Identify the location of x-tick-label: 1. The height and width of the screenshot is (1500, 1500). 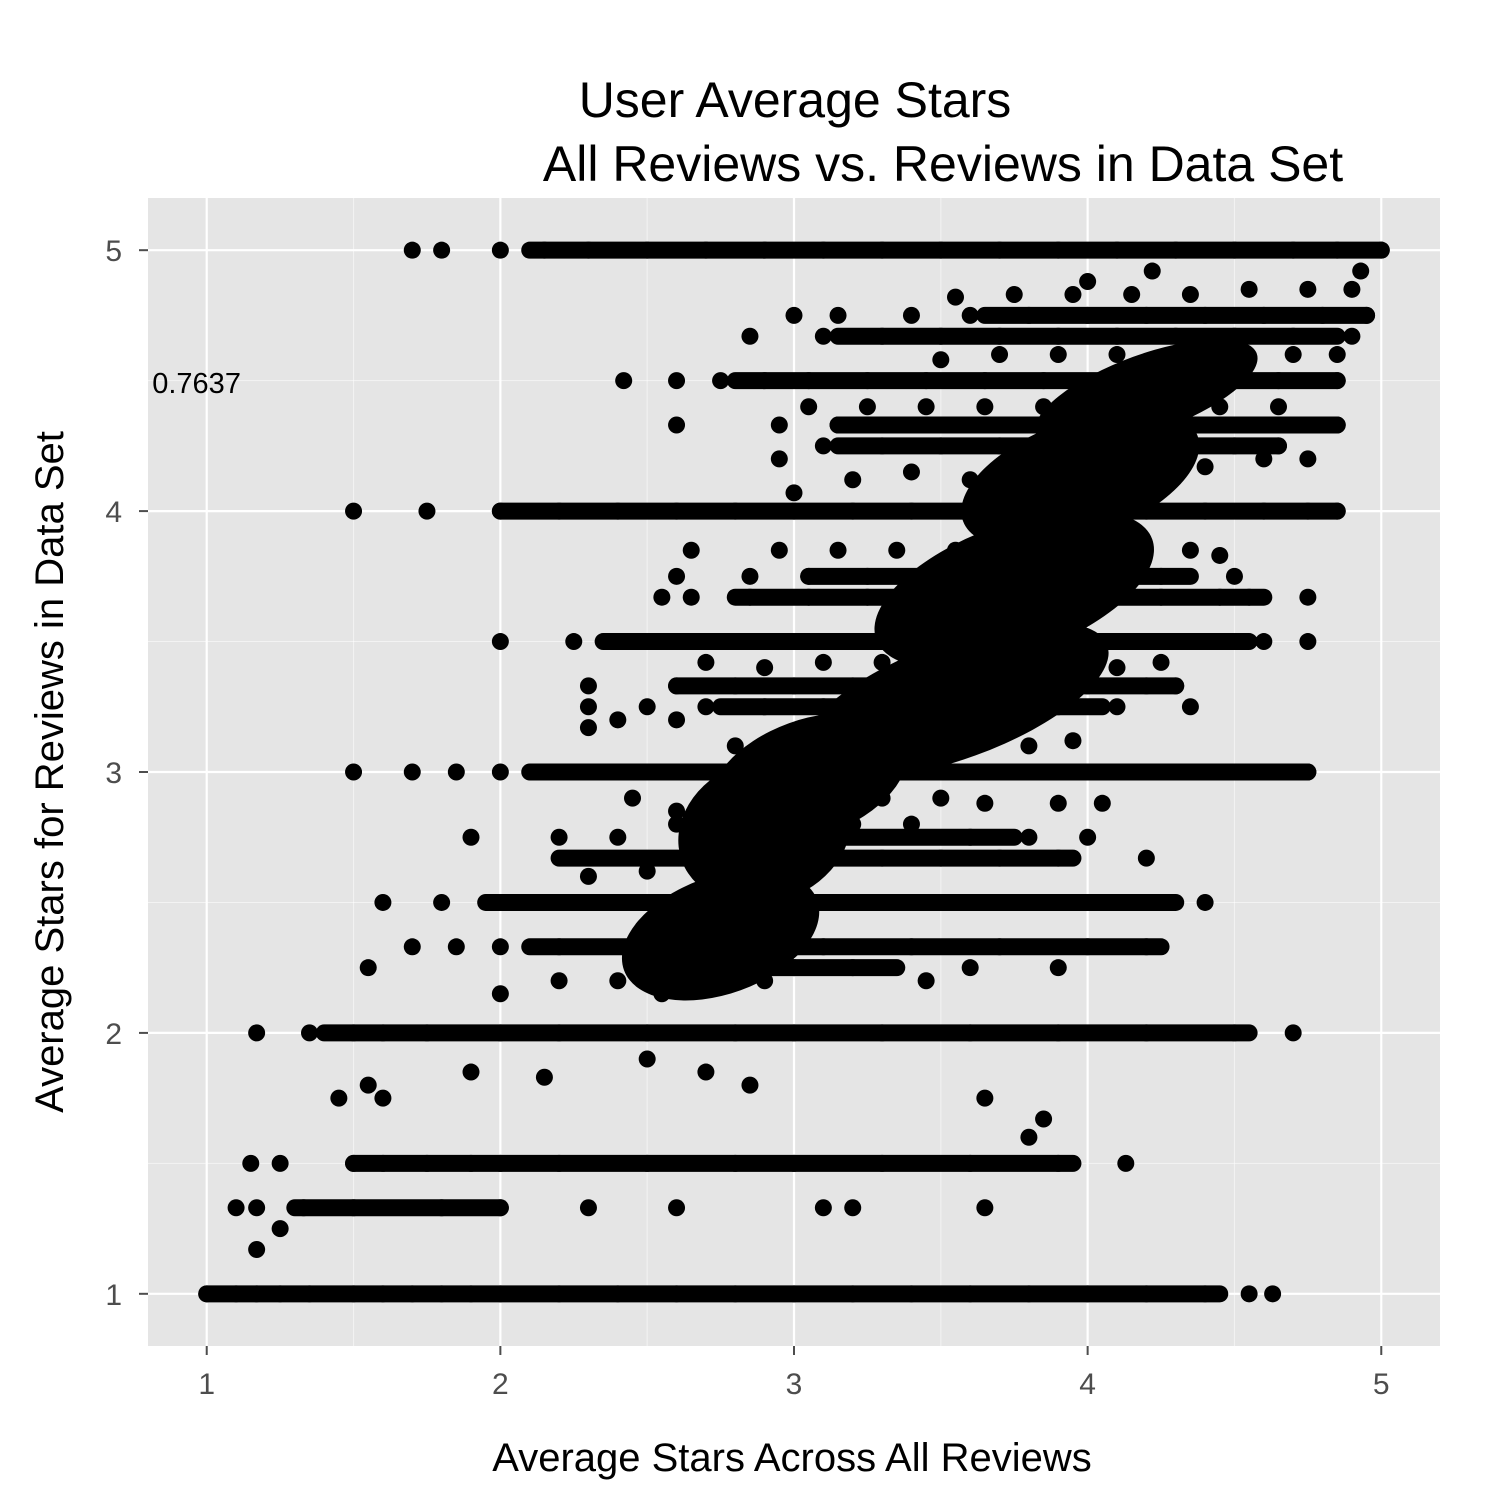
(206, 1384).